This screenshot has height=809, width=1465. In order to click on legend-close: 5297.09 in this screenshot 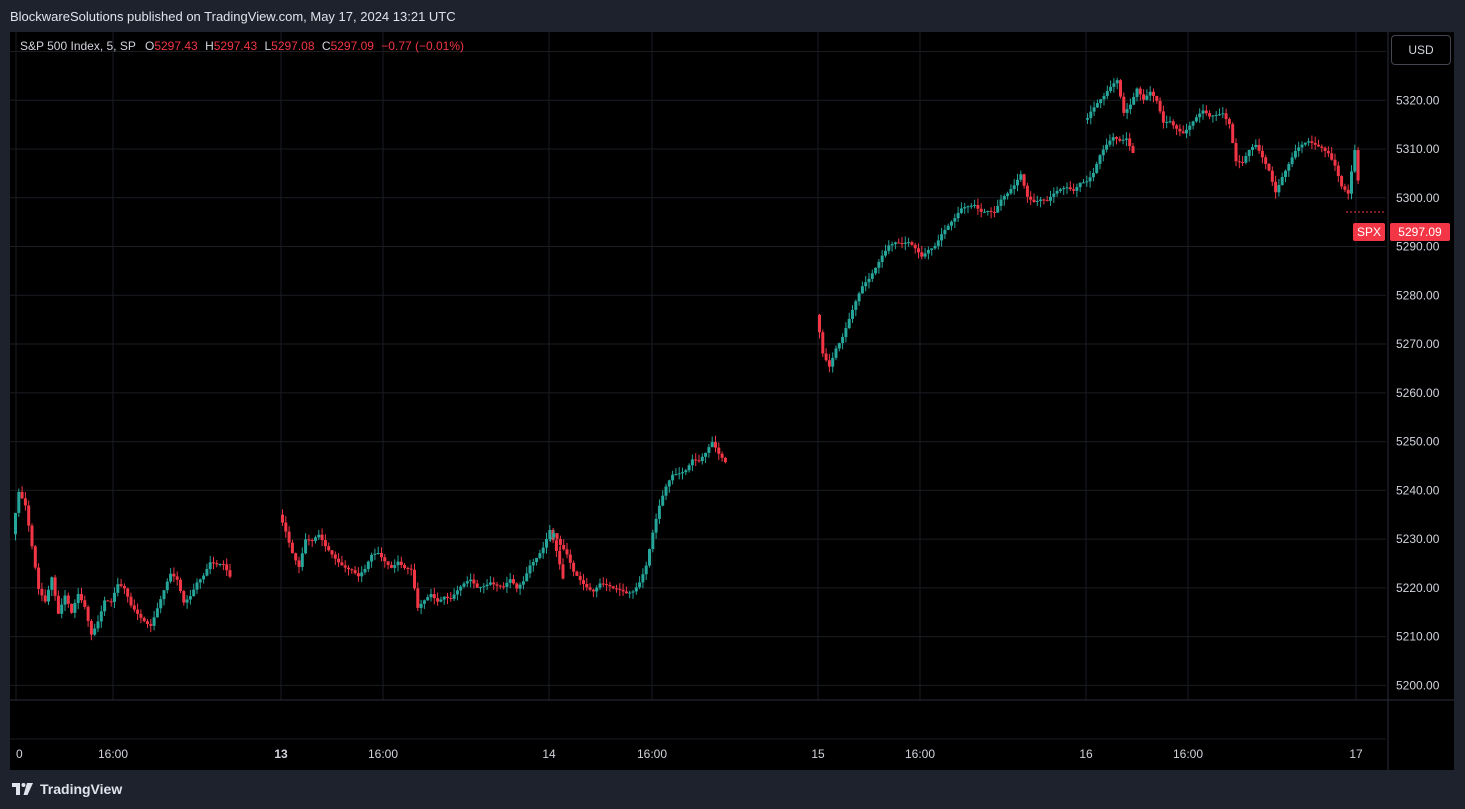, I will do `click(352, 46)`.